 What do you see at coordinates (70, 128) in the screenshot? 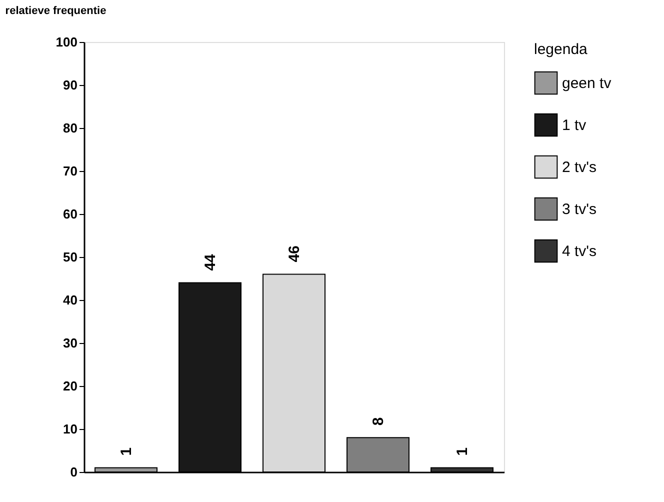
I see `y-tick-label: 80` at bounding box center [70, 128].